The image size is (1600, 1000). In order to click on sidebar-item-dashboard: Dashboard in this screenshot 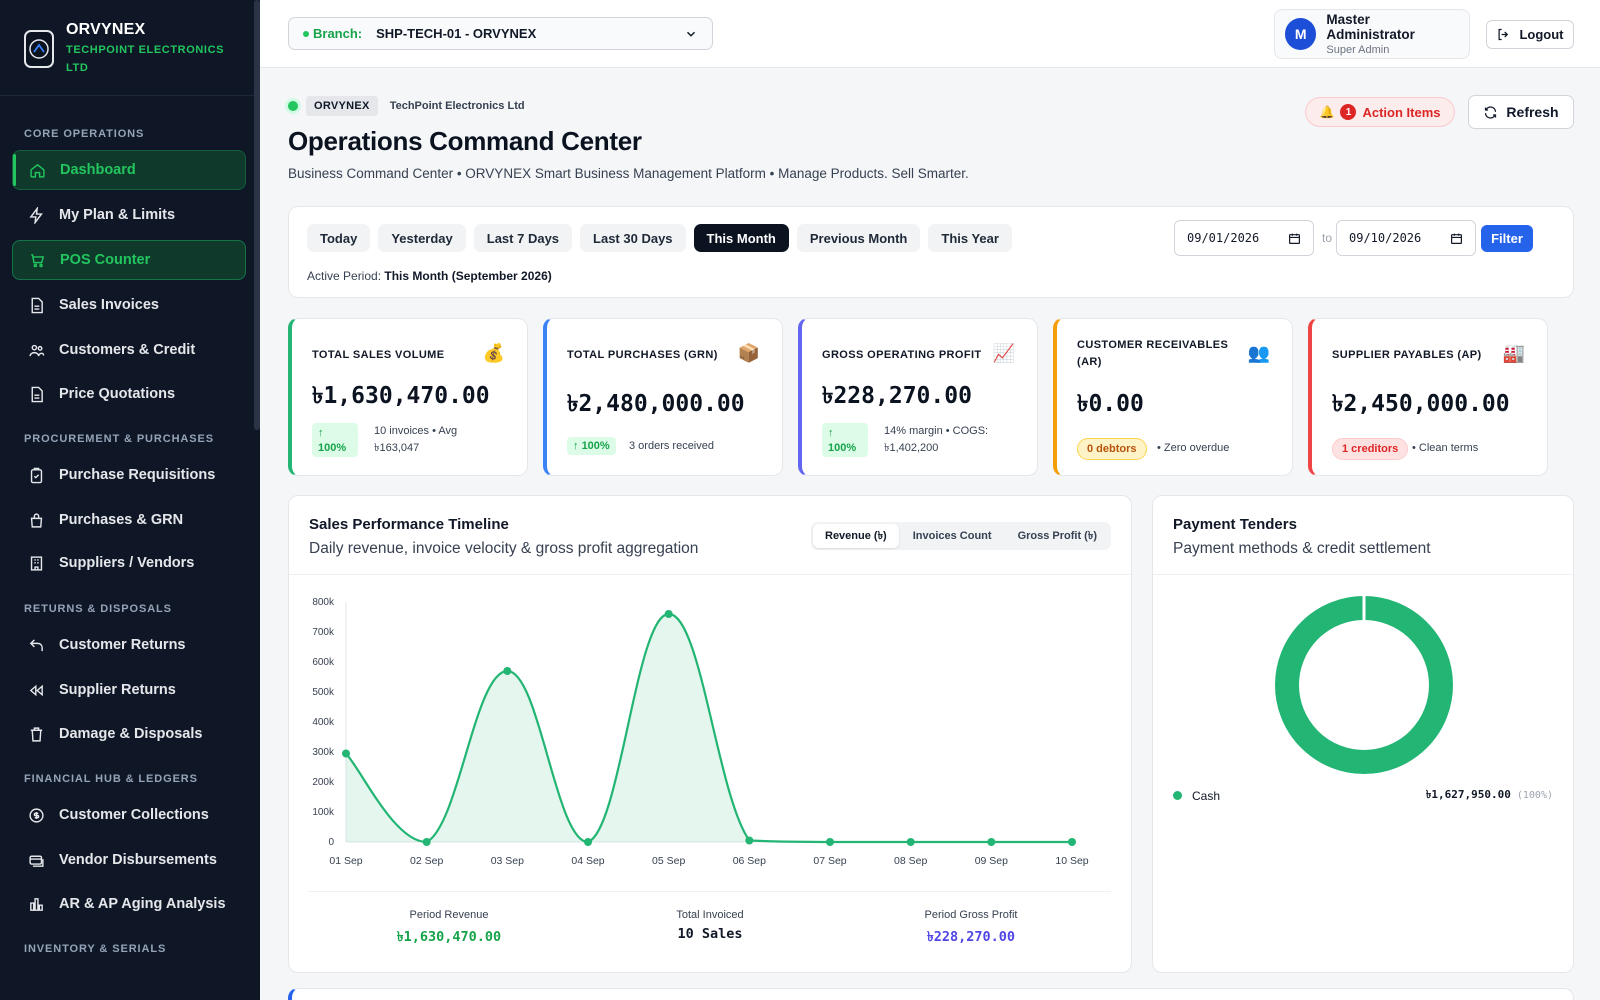, I will do `click(129, 170)`.